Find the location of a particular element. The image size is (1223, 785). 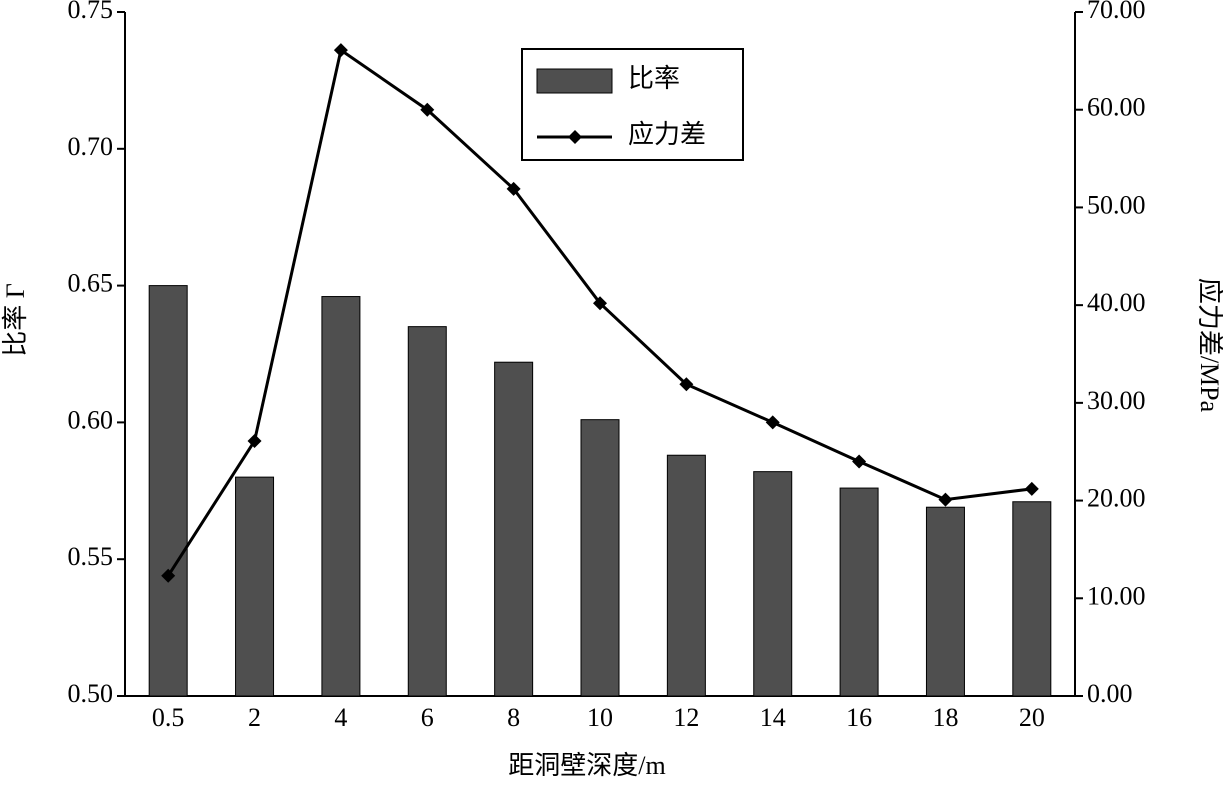

x-tick-label: 0.5 is located at coordinates (168, 717).